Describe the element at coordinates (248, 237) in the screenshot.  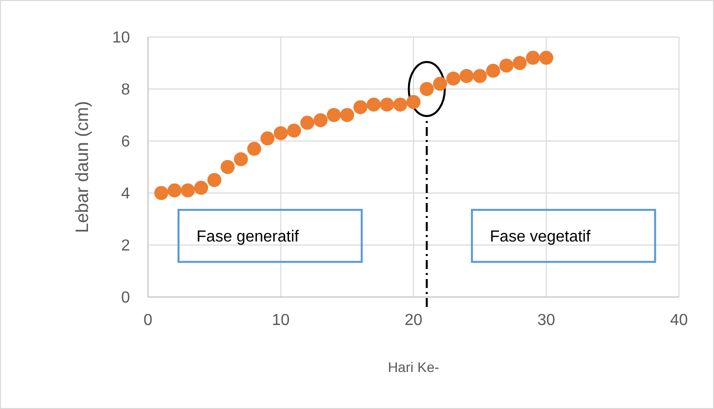
I see `annotation: Fase generatif` at that location.